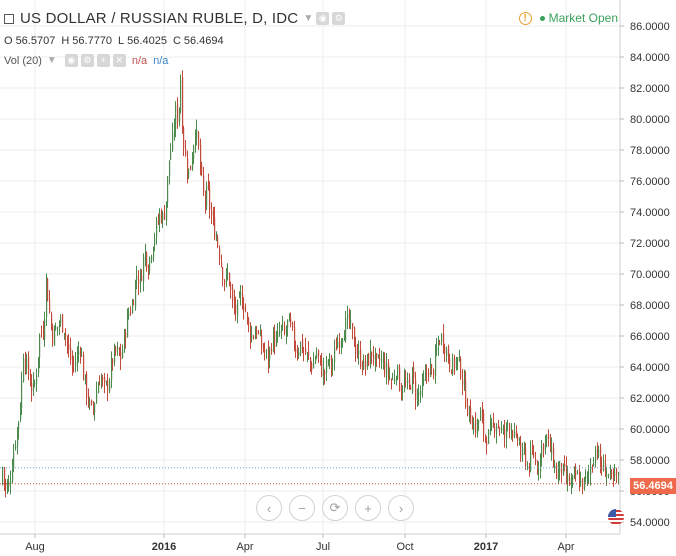 This screenshot has height=556, width=676. I want to click on symbol-title-row: US DOLLAR / RUSSIAN RUBLE, D, IDC ▼ ◉ ⚙, so click(175, 18).